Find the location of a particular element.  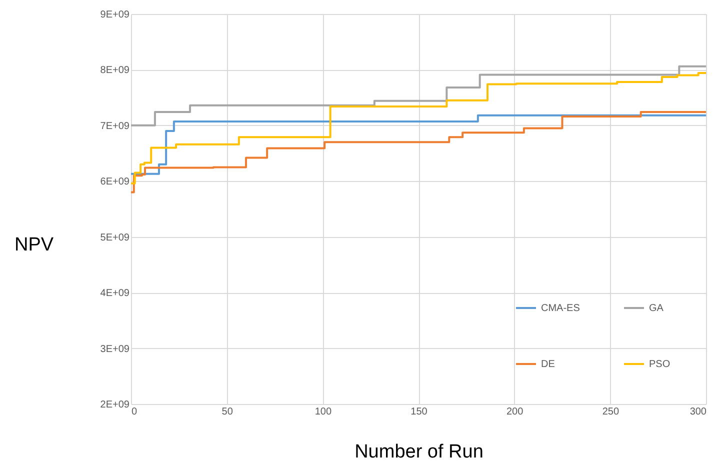

x-tick-label: 50 is located at coordinates (228, 412).